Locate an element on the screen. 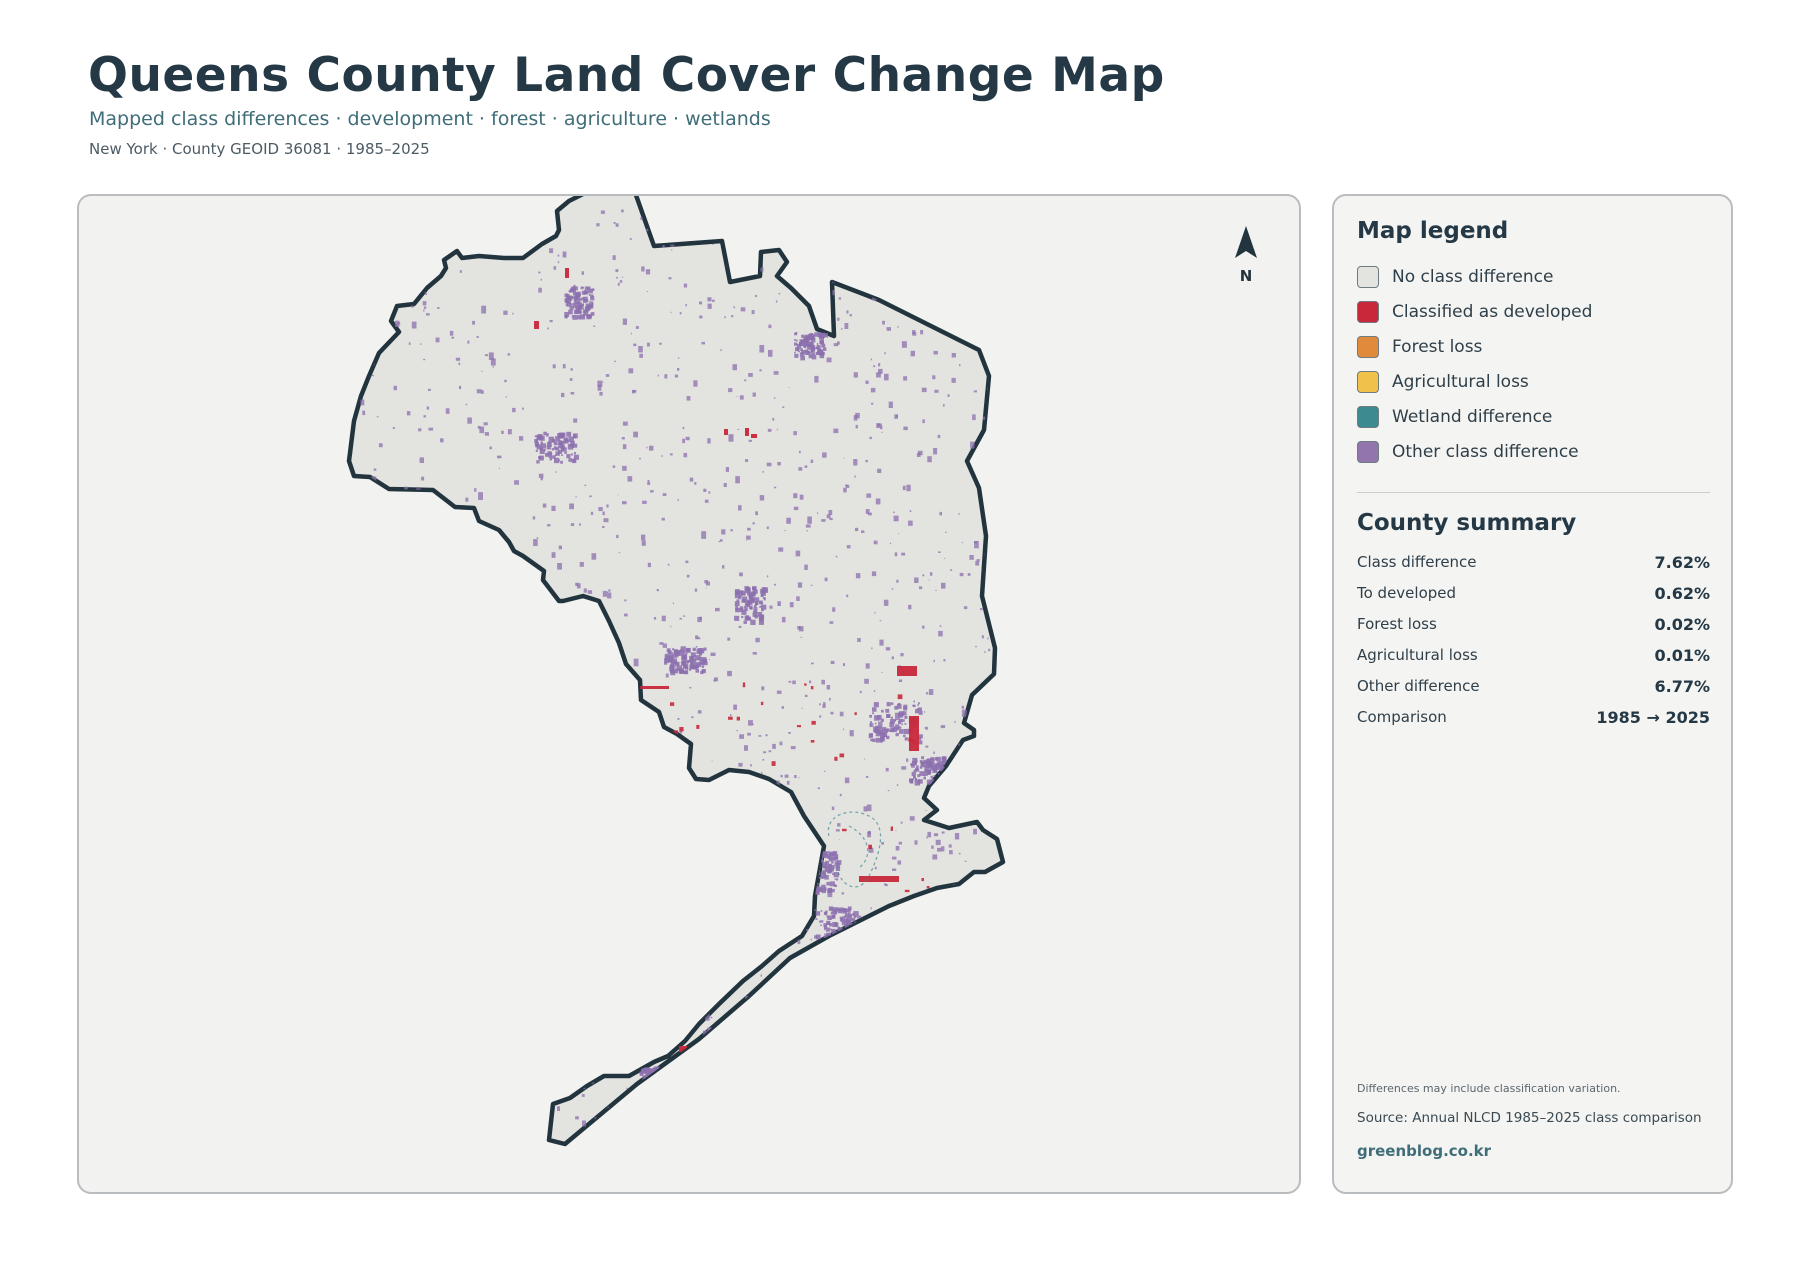 This screenshot has width=1800, height=1273. brand-link: greenblog.co.kr is located at coordinates (1424, 1151).